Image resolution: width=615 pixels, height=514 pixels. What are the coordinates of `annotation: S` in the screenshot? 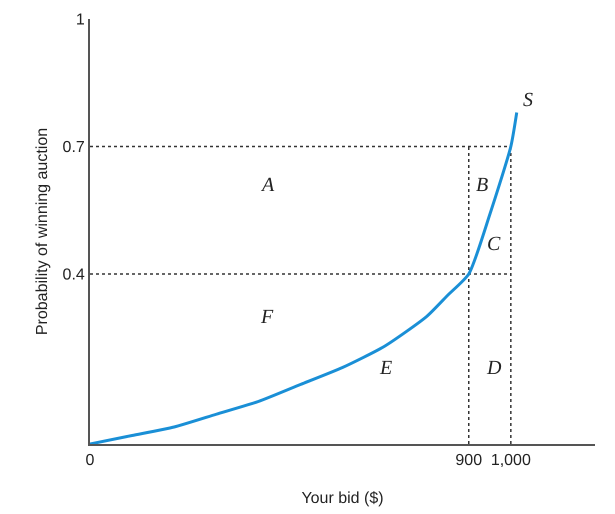 It's located at (528, 100).